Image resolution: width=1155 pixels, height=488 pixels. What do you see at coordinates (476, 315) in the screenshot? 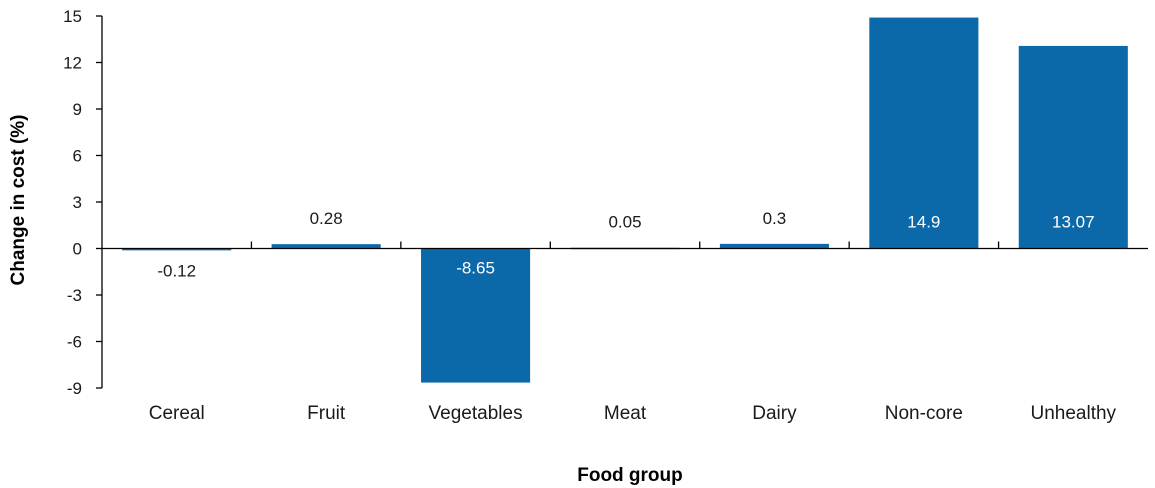
I see `bar-vegetables` at bounding box center [476, 315].